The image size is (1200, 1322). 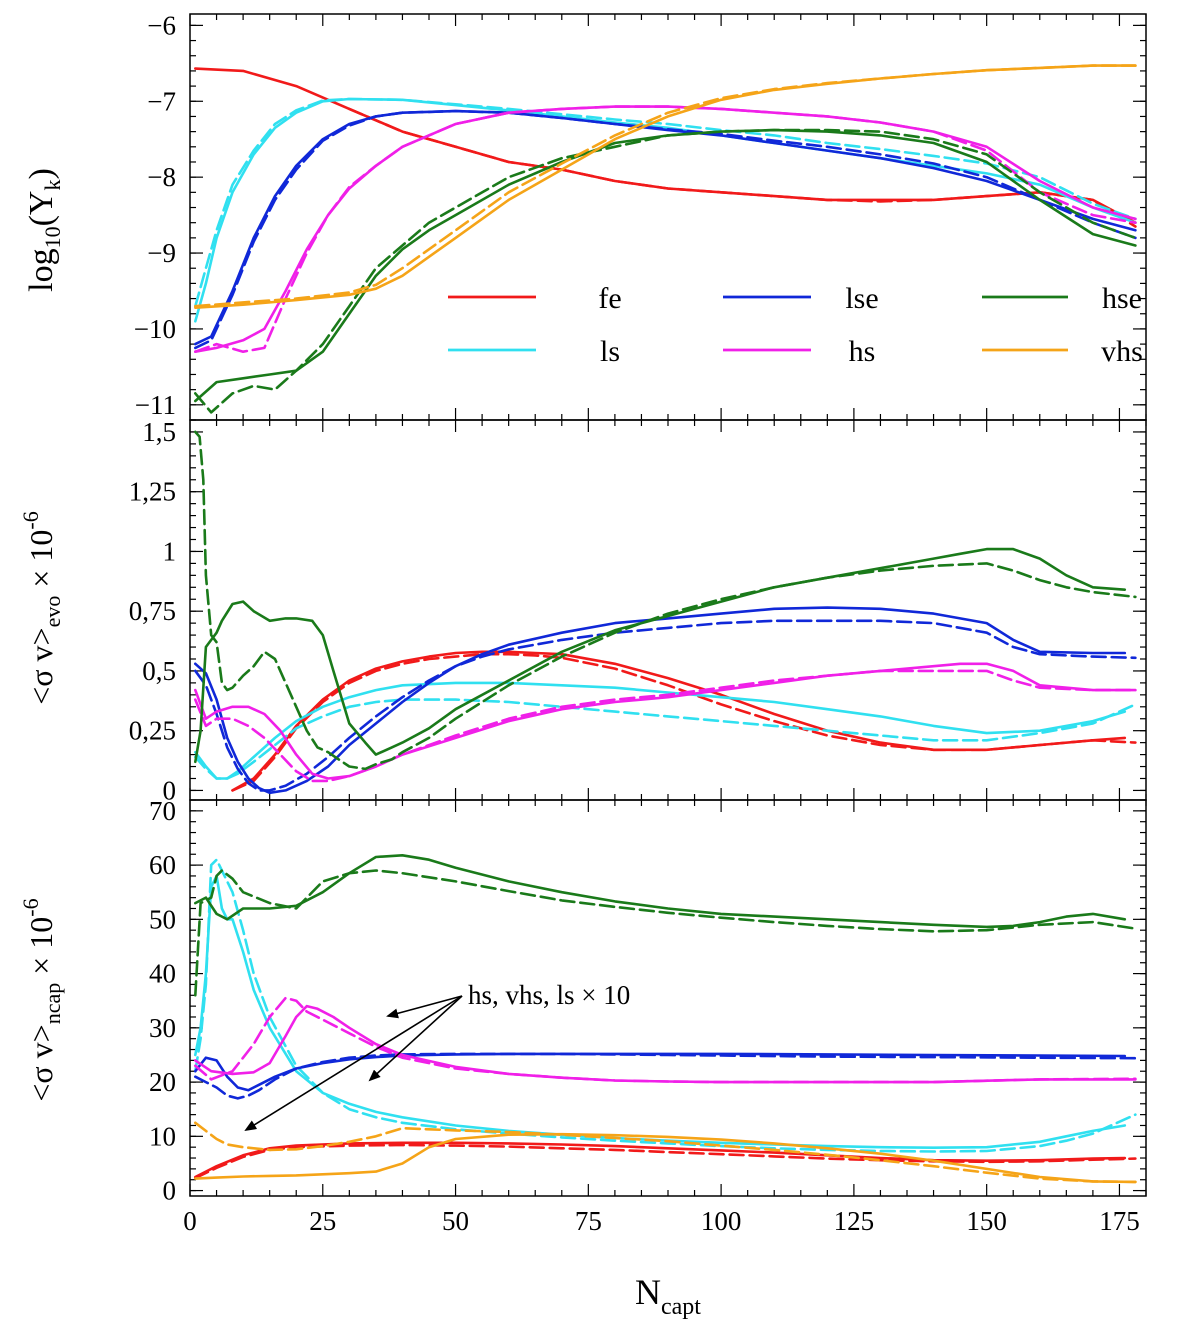 What do you see at coordinates (161, 101) in the screenshot?
I see `y-tick-label: −7` at bounding box center [161, 101].